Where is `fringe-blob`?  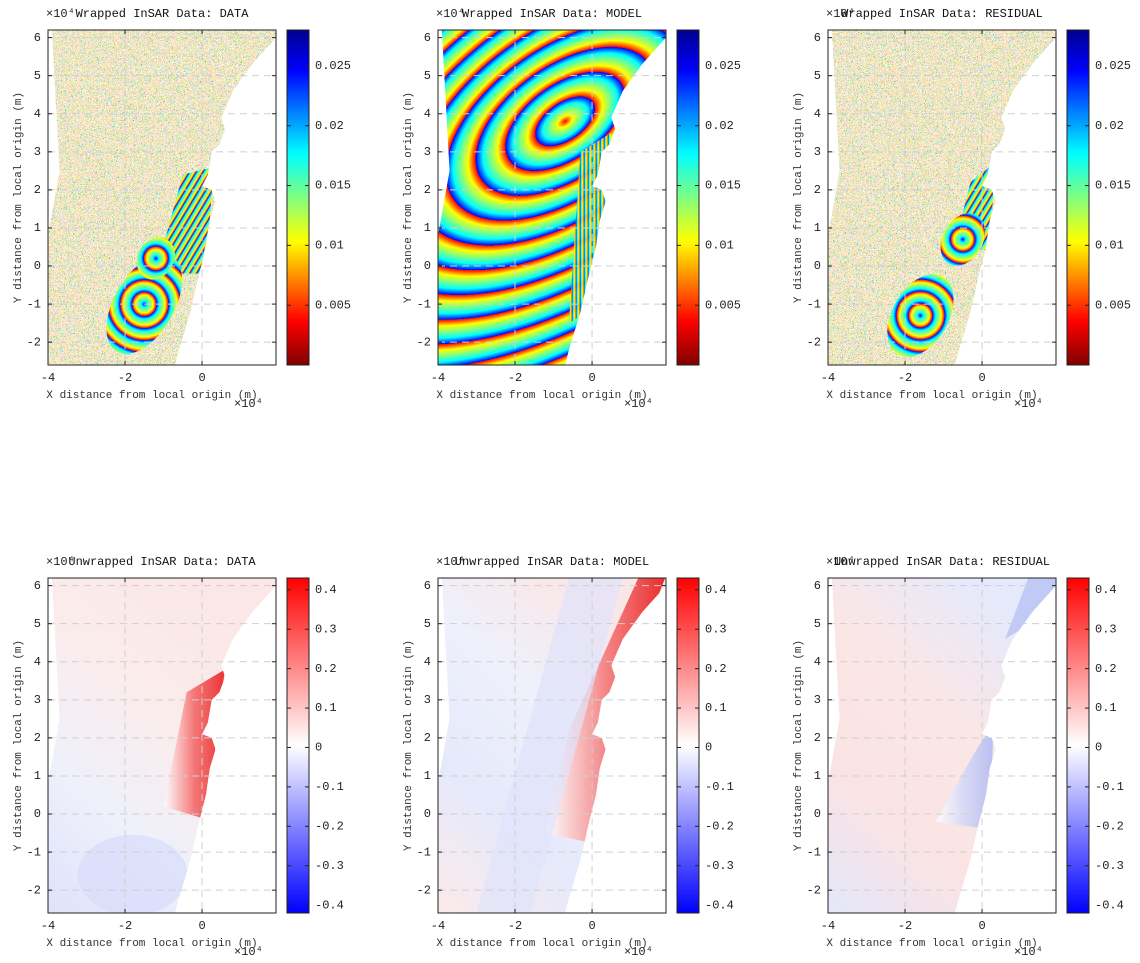 fringe-blob is located at coordinates (963, 239).